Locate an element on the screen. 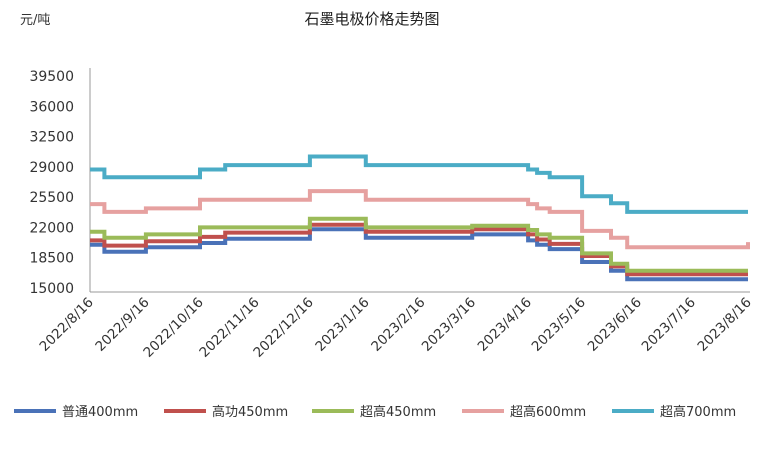  legend-label-4: 超高700mm is located at coordinates (698, 412).